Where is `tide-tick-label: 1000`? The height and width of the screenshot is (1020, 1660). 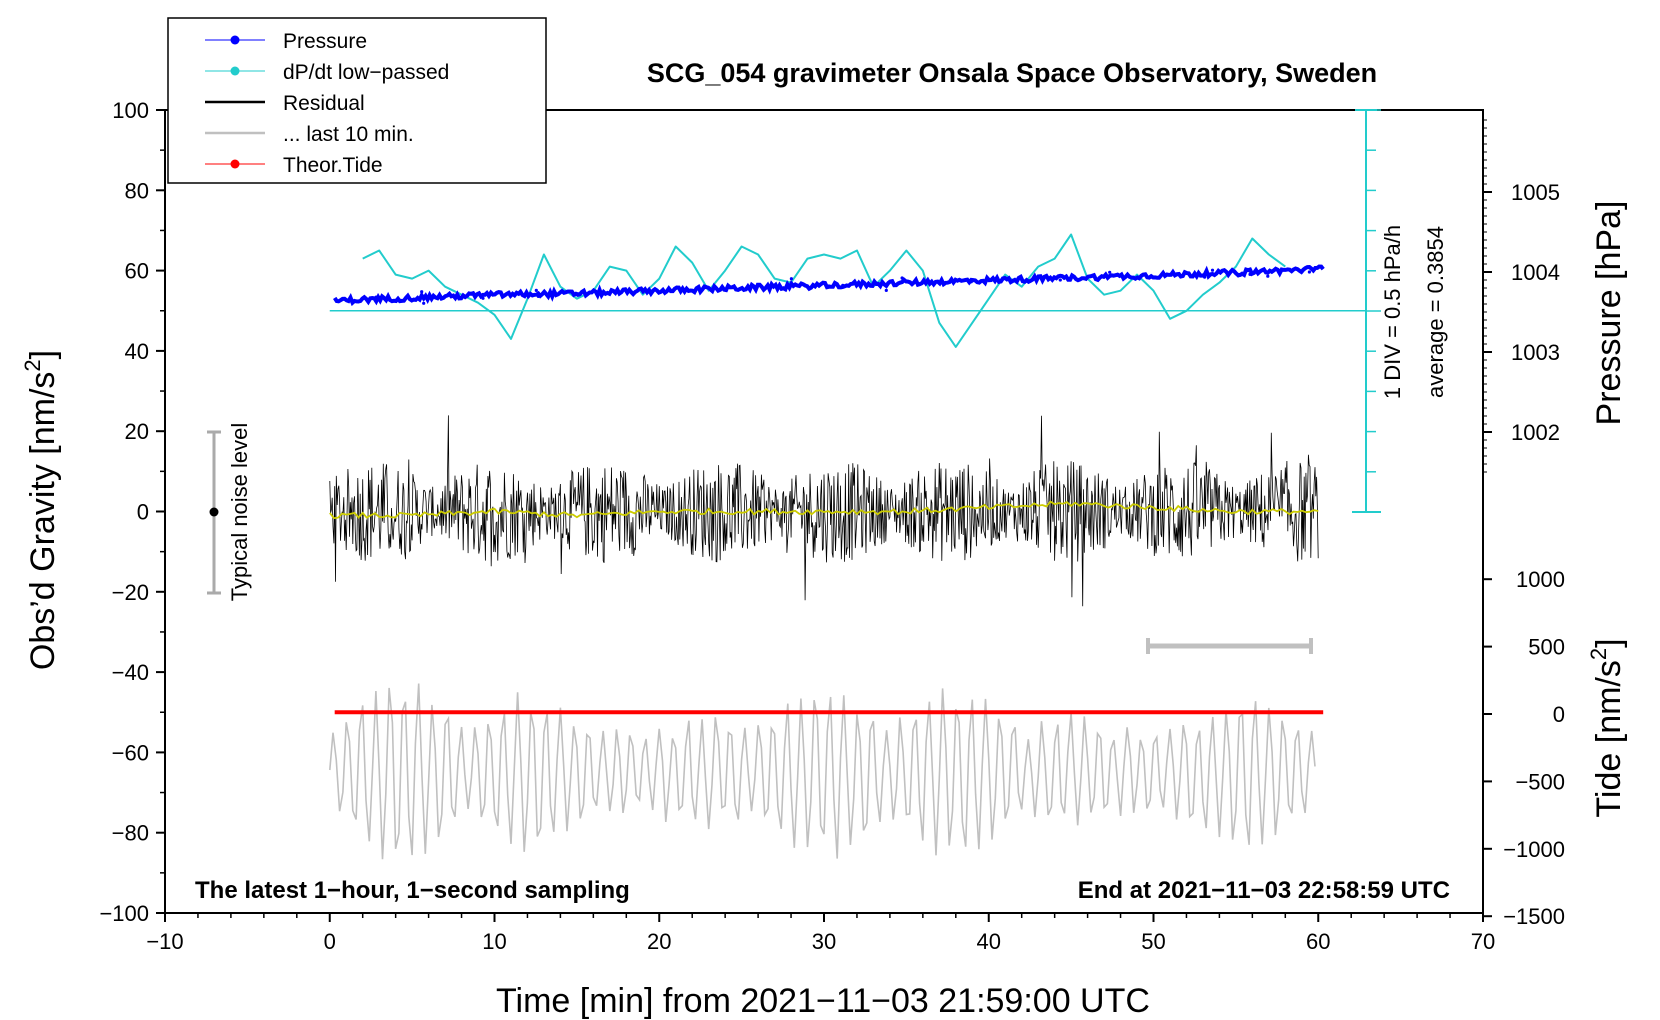 tide-tick-label: 1000 is located at coordinates (1540, 579).